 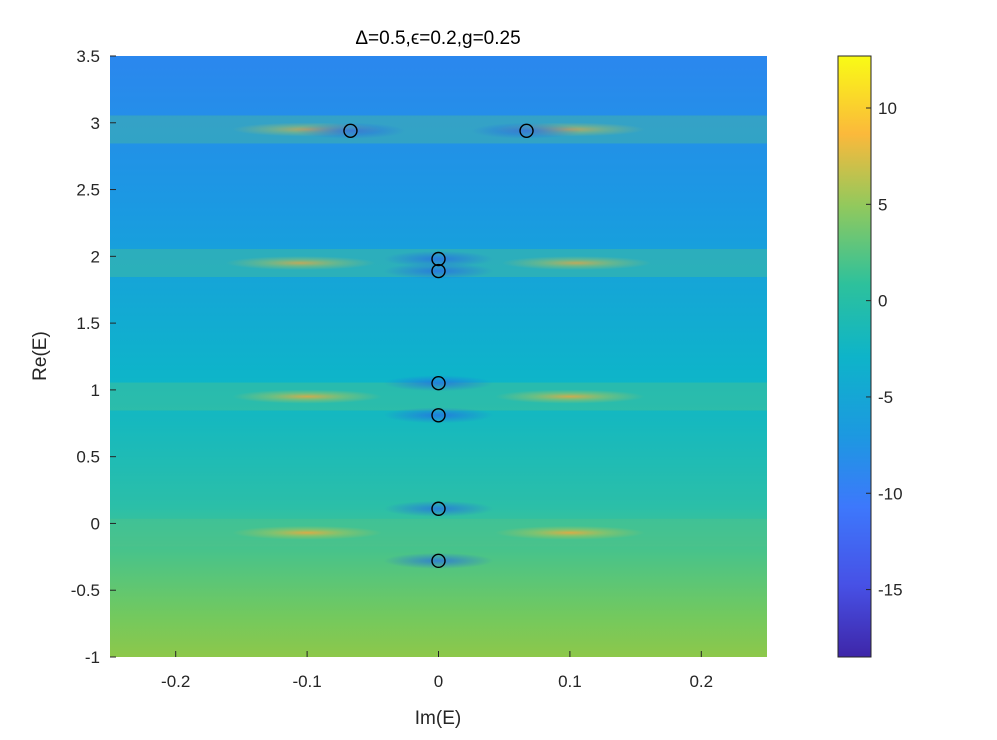 What do you see at coordinates (890, 493) in the screenshot?
I see `colorbar-tick-label: -10` at bounding box center [890, 493].